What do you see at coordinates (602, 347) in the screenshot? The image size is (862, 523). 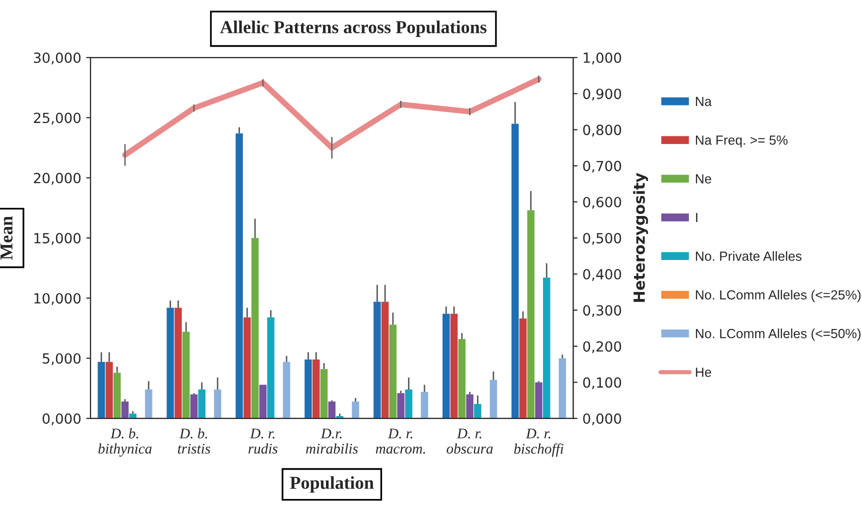 I see `y2-tick-label: 0,200` at bounding box center [602, 347].